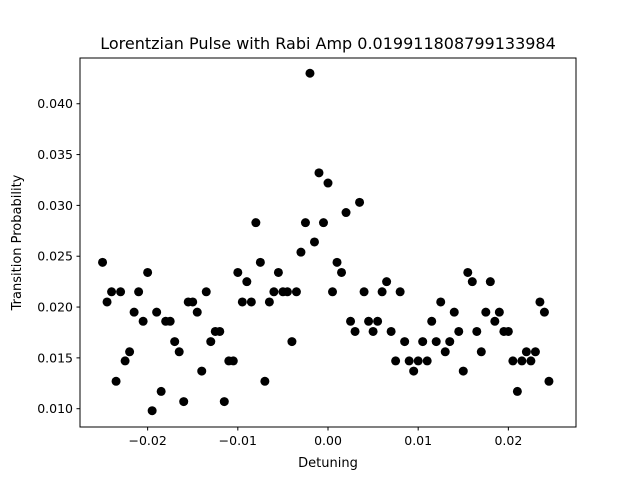 The image size is (640, 480). Describe the element at coordinates (55, 256) in the screenshot. I see `y-tick-label: 0.025` at that location.